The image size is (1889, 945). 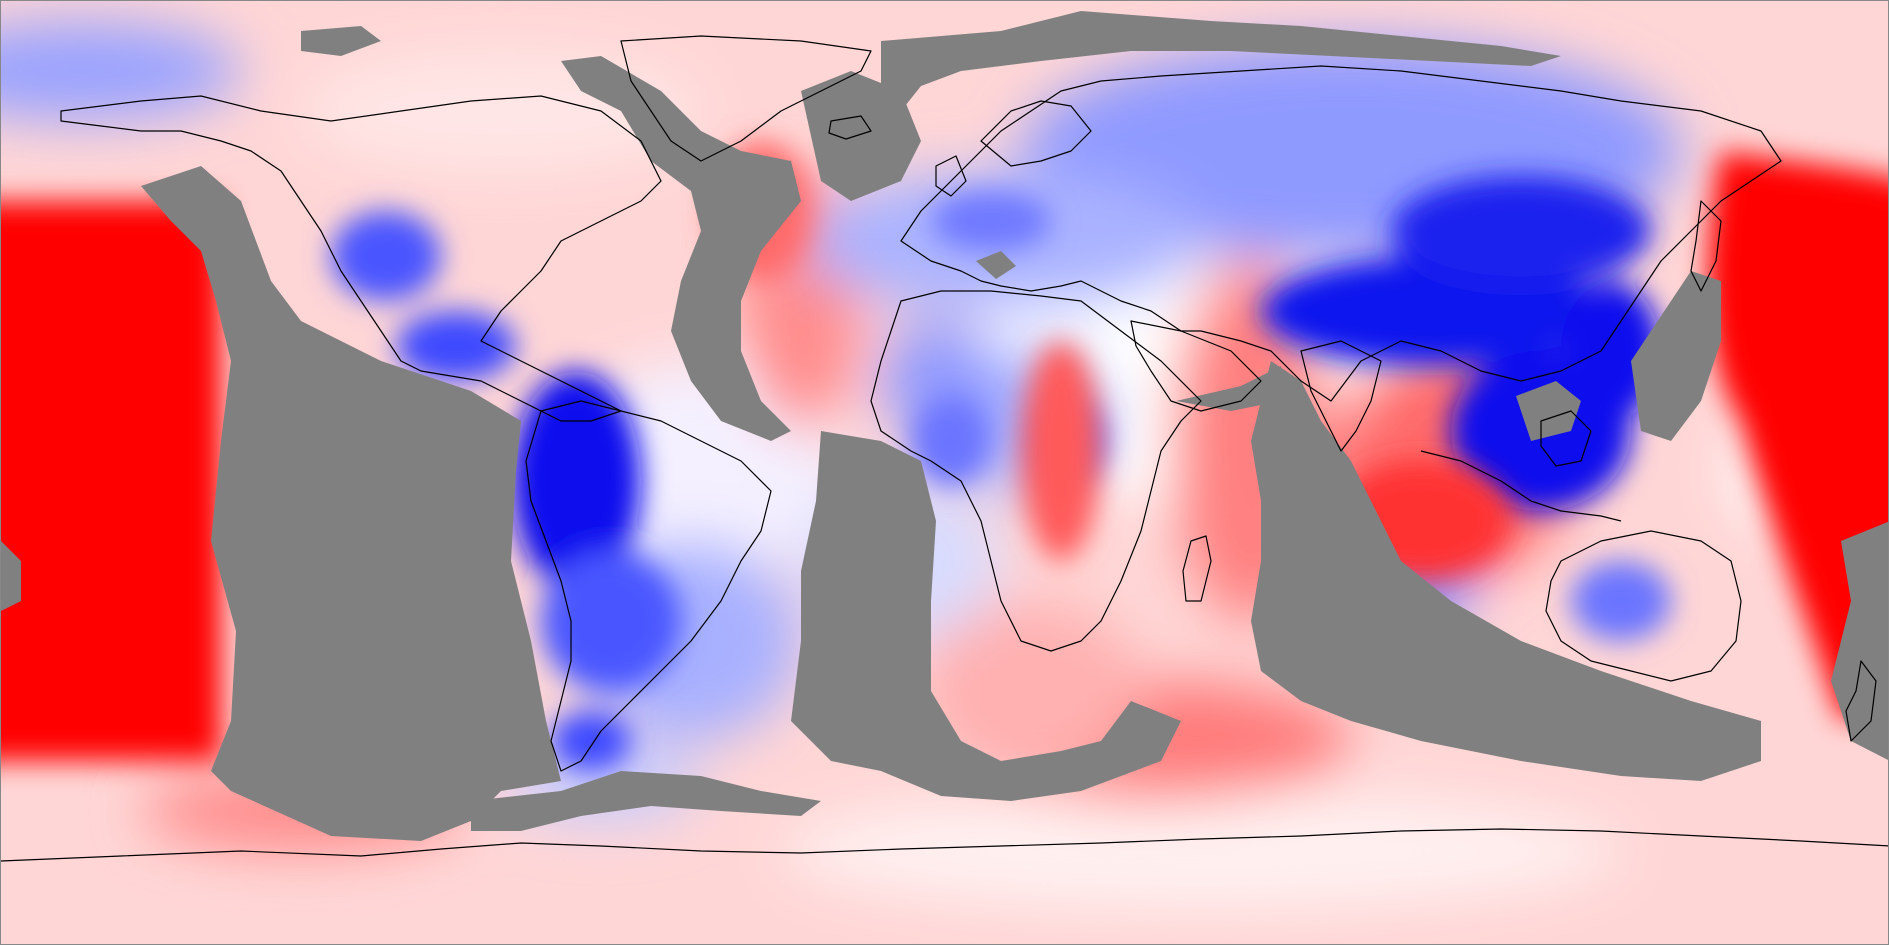 I want to click on coast-british-isles, so click(x=951, y=176).